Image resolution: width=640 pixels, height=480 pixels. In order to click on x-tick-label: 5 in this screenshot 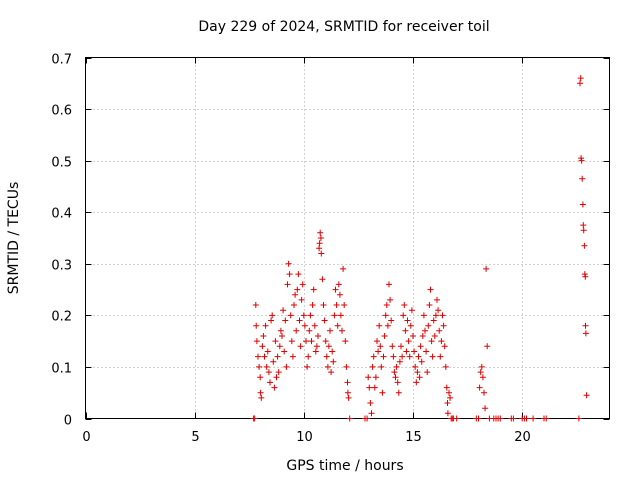, I will do `click(195, 437)`.